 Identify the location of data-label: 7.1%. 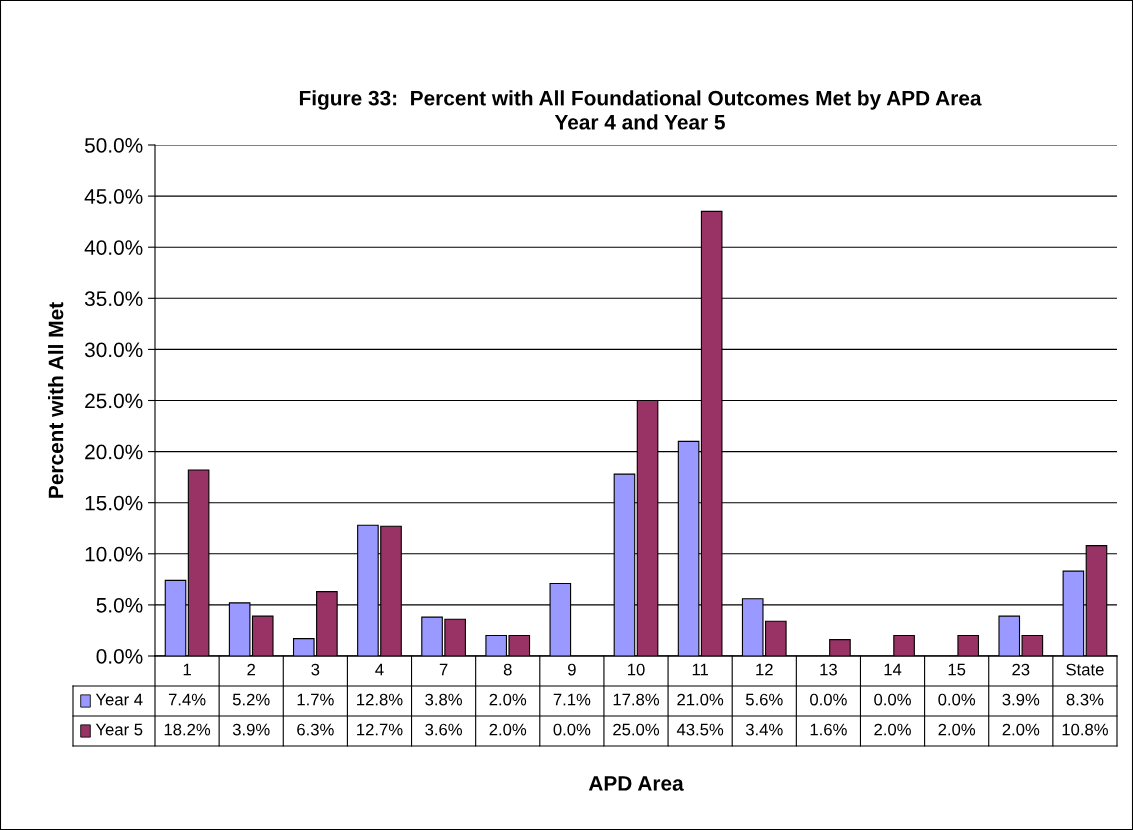
(572, 699).